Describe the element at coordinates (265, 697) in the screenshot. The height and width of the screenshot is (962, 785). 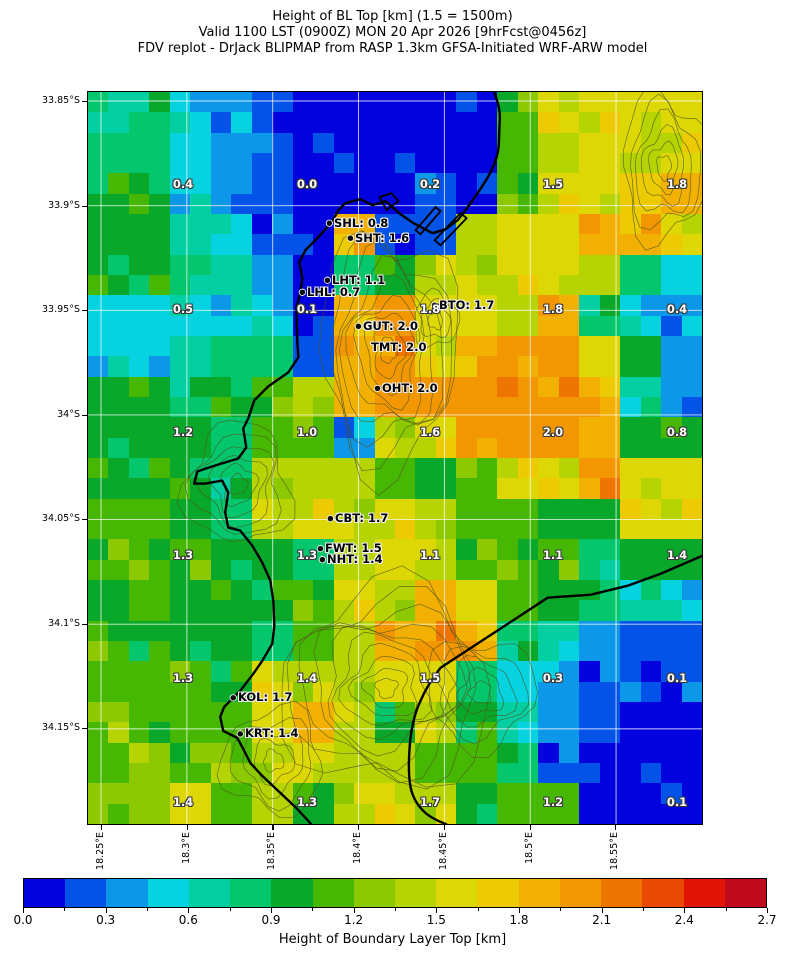
I see `station-label: KOL: 1.7` at that location.